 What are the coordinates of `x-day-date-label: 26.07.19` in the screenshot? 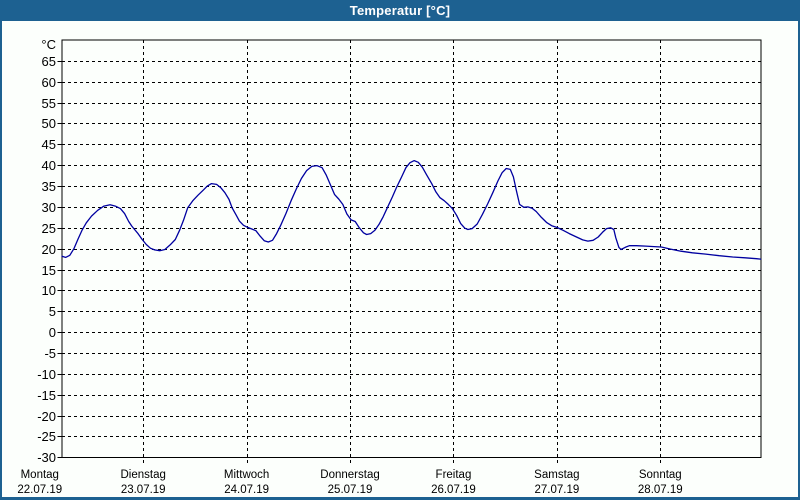 It's located at (453, 490).